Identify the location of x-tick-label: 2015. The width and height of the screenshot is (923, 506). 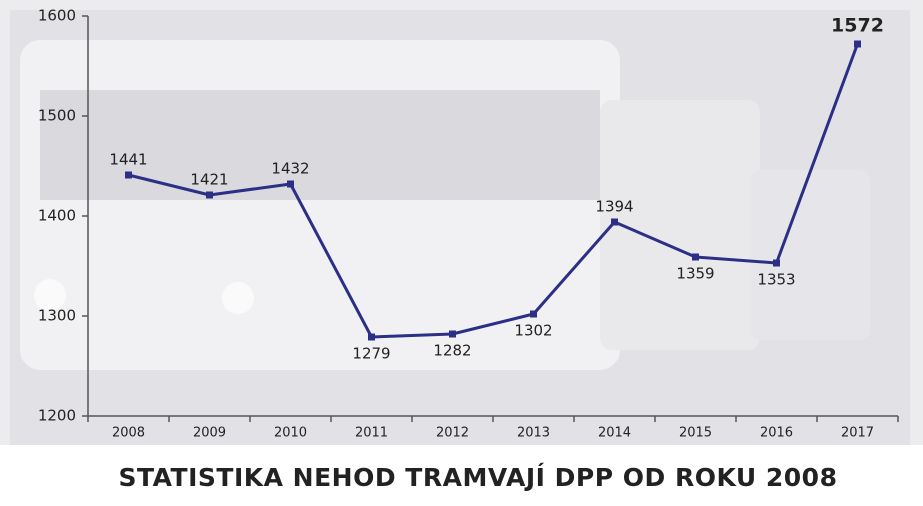
(695, 433).